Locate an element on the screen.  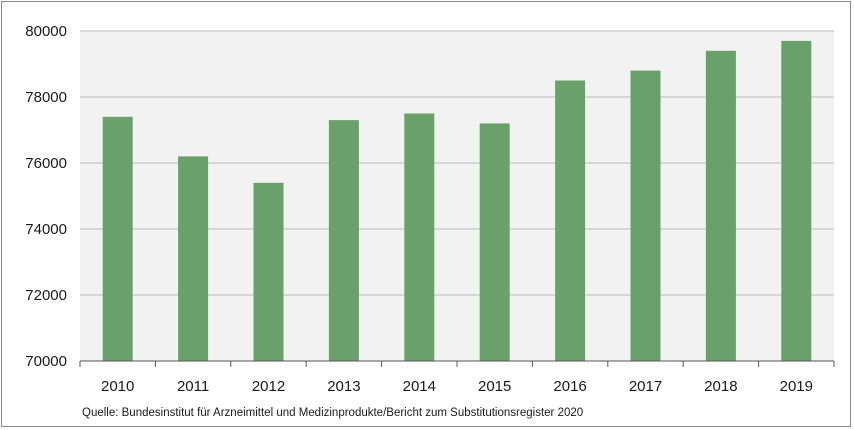
x-tick-label: 2016 is located at coordinates (569, 386).